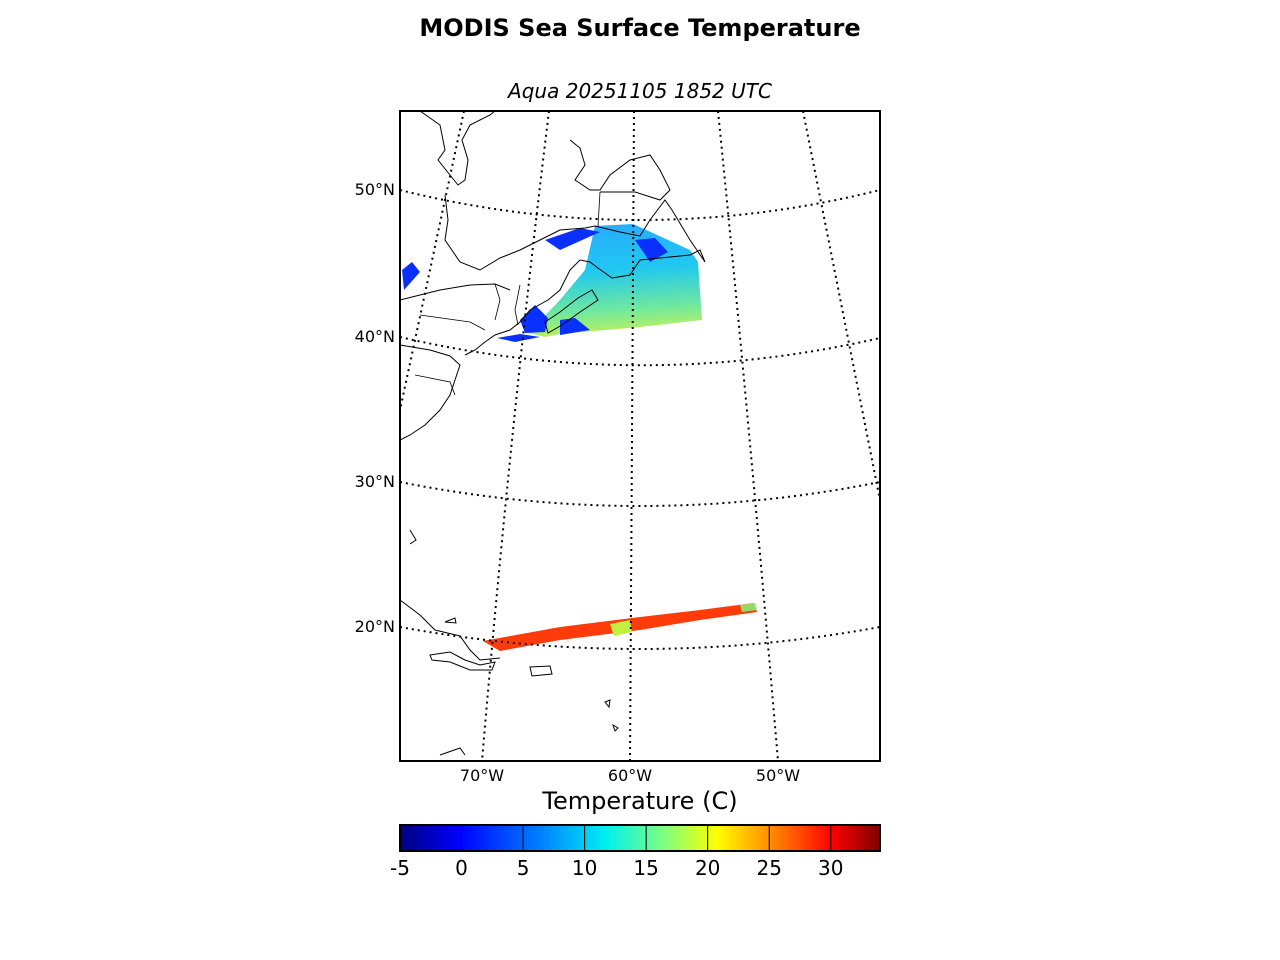 This screenshot has width=1280, height=960. What do you see at coordinates (374, 336) in the screenshot?
I see `lat-label-40n: 40°N` at bounding box center [374, 336].